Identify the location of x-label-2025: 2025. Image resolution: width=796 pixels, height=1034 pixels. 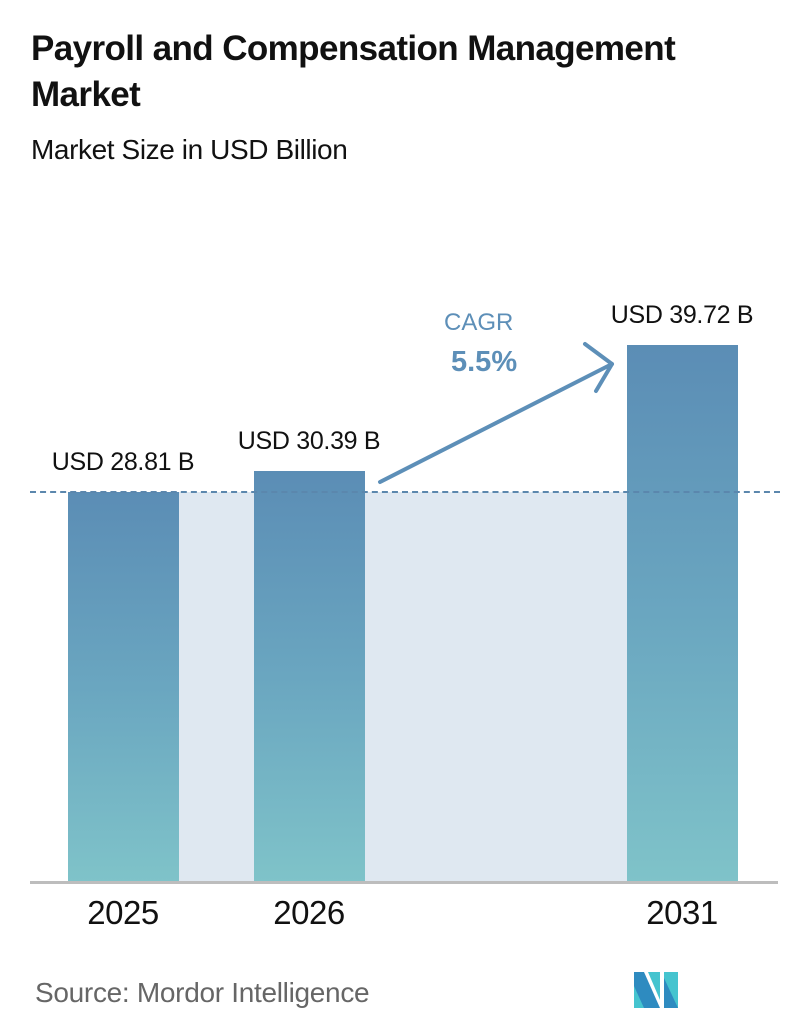
(123, 912).